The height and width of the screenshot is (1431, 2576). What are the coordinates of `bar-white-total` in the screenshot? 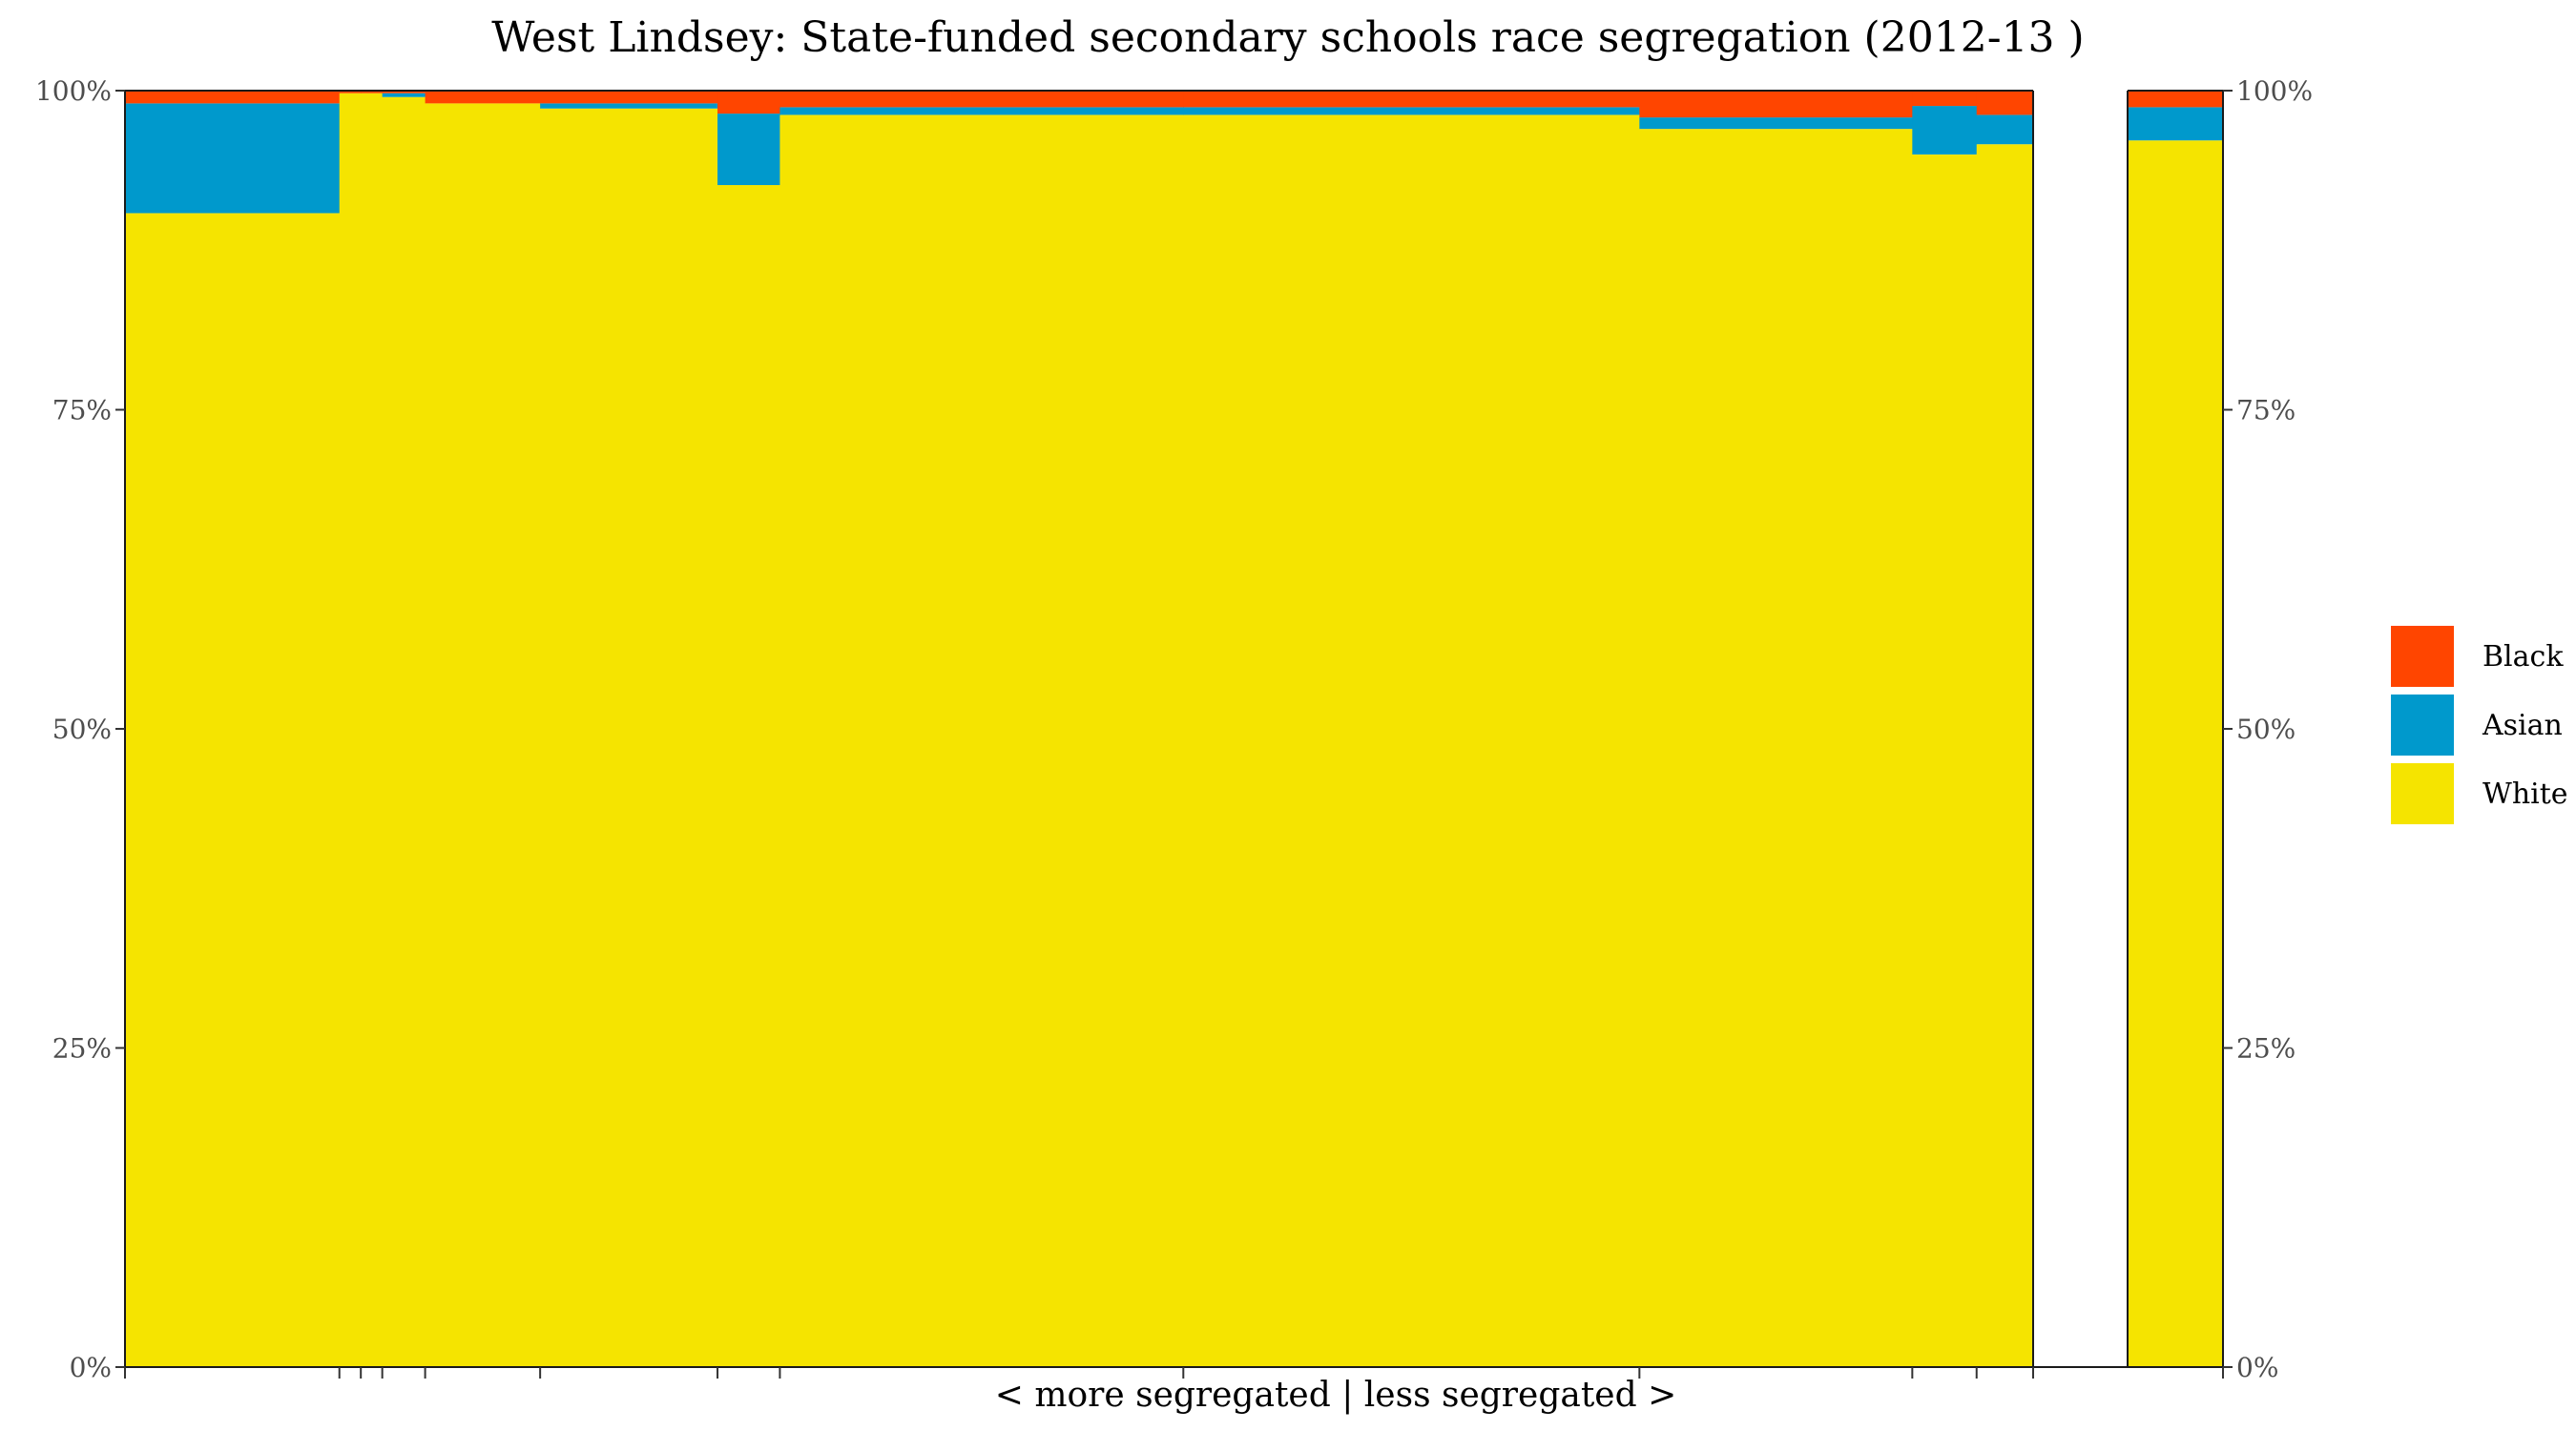 It's located at (2175, 753).